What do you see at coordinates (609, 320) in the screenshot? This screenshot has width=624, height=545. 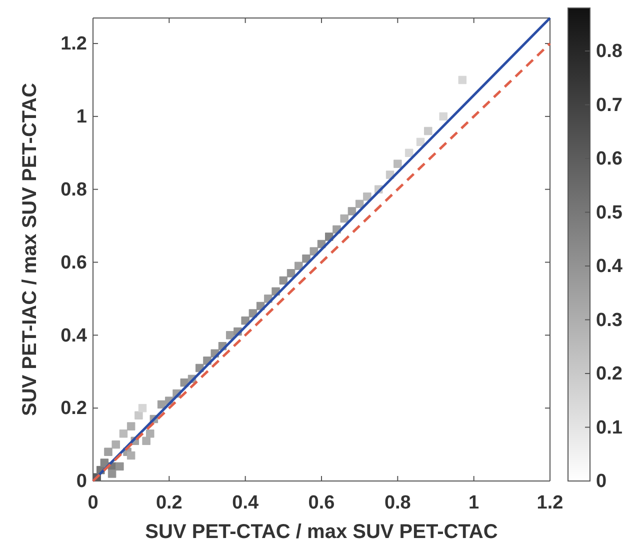 I see `color-bar-label: 0.3` at bounding box center [609, 320].